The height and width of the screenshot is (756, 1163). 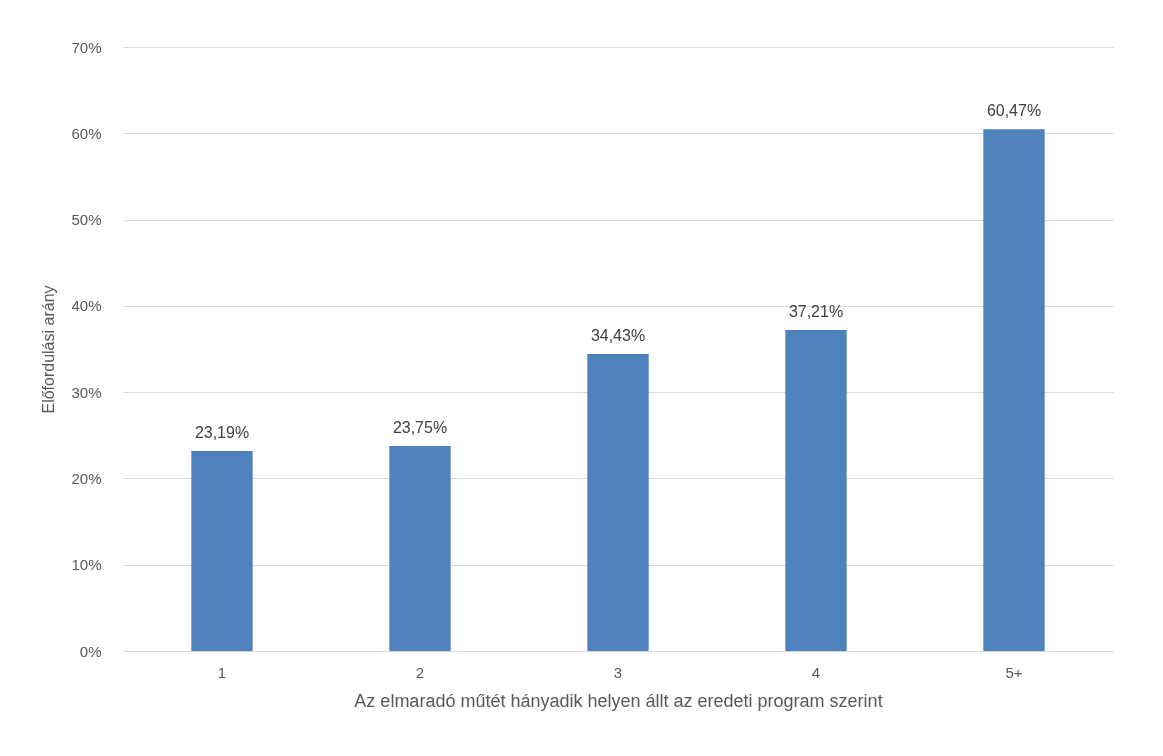 What do you see at coordinates (420, 428) in the screenshot?
I see `data-label: 23,75%` at bounding box center [420, 428].